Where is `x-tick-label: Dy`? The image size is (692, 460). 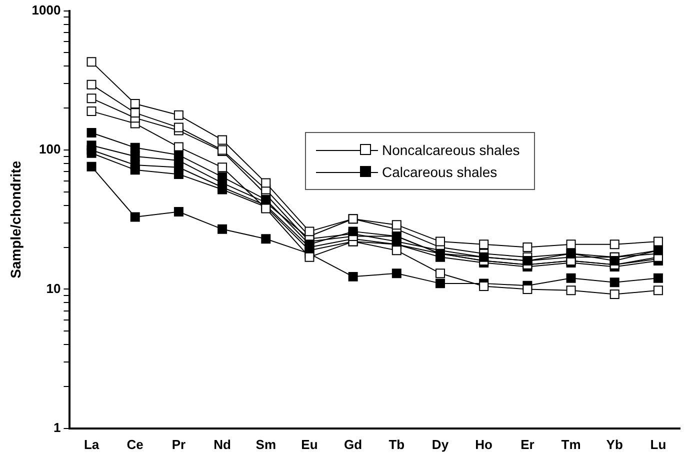
x-tick-label: Dy is located at coordinates (441, 444).